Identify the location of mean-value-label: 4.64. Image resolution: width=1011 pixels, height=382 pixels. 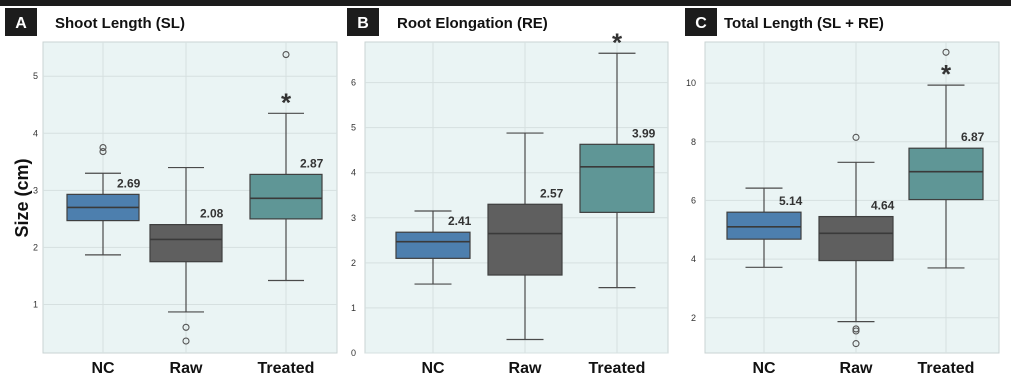
(883, 206).